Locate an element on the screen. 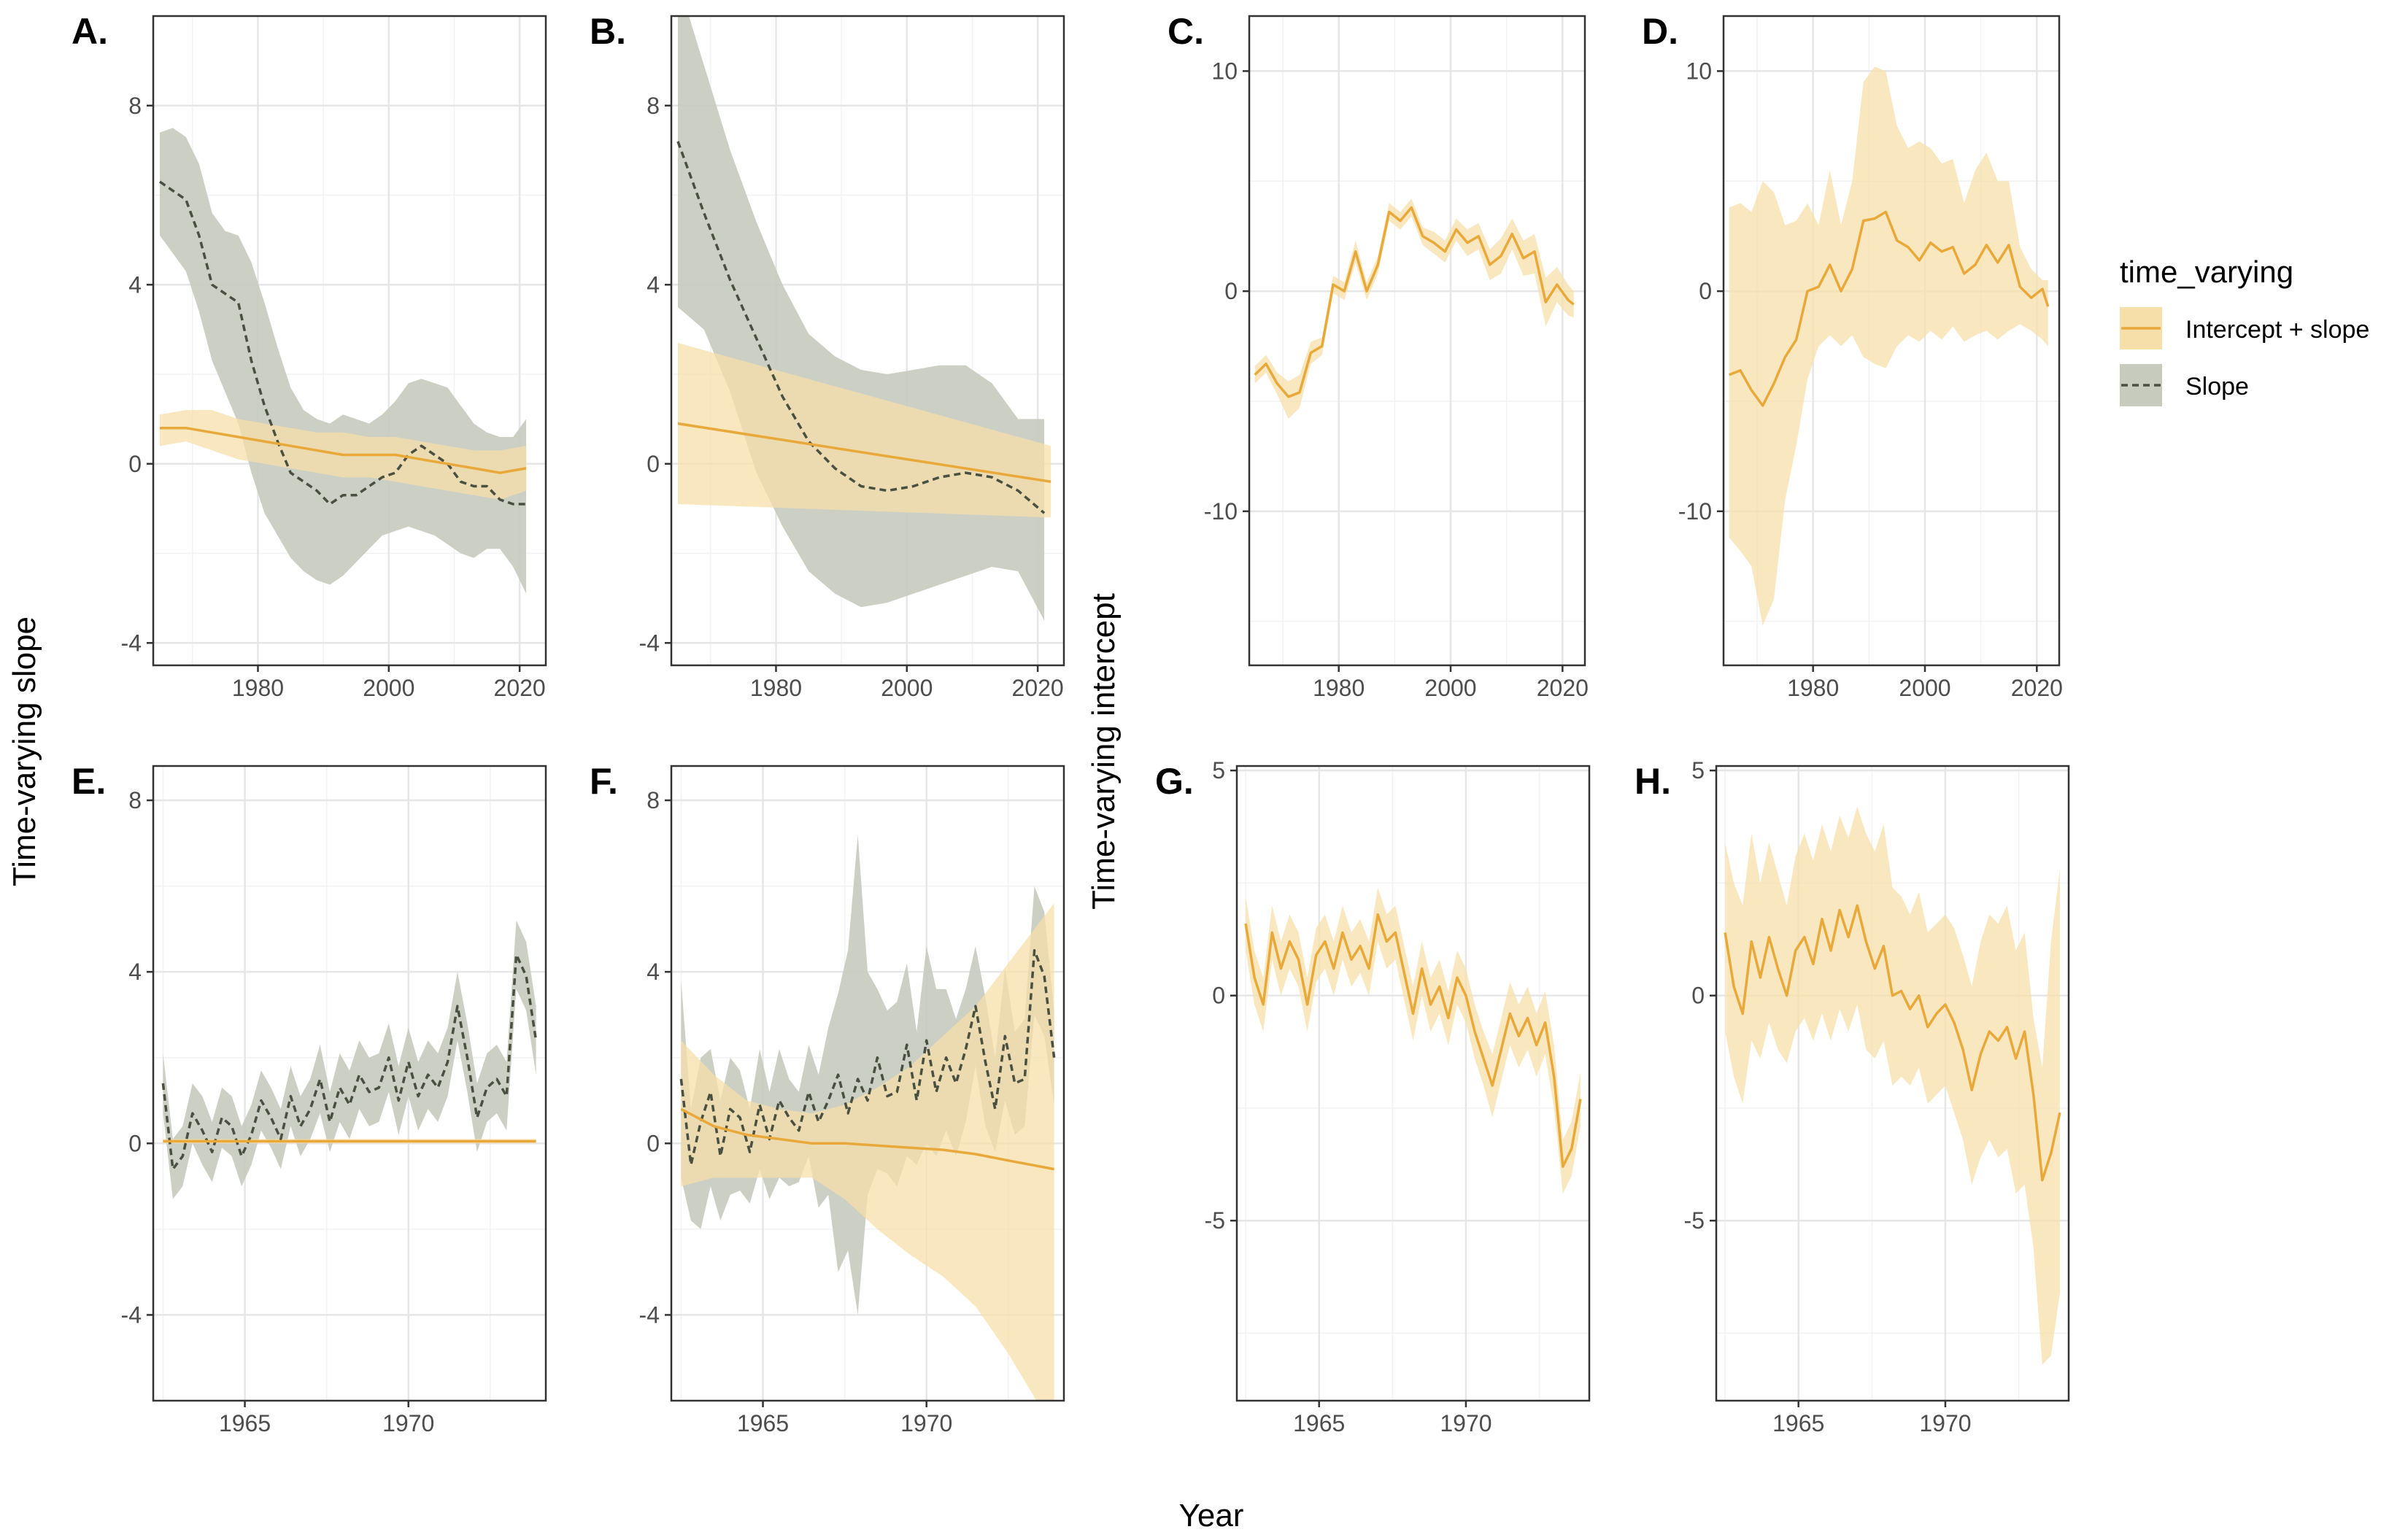 This screenshot has width=2408, height=1532. legend: time_varying Intercept + slope Slope is located at coordinates (2244, 331).